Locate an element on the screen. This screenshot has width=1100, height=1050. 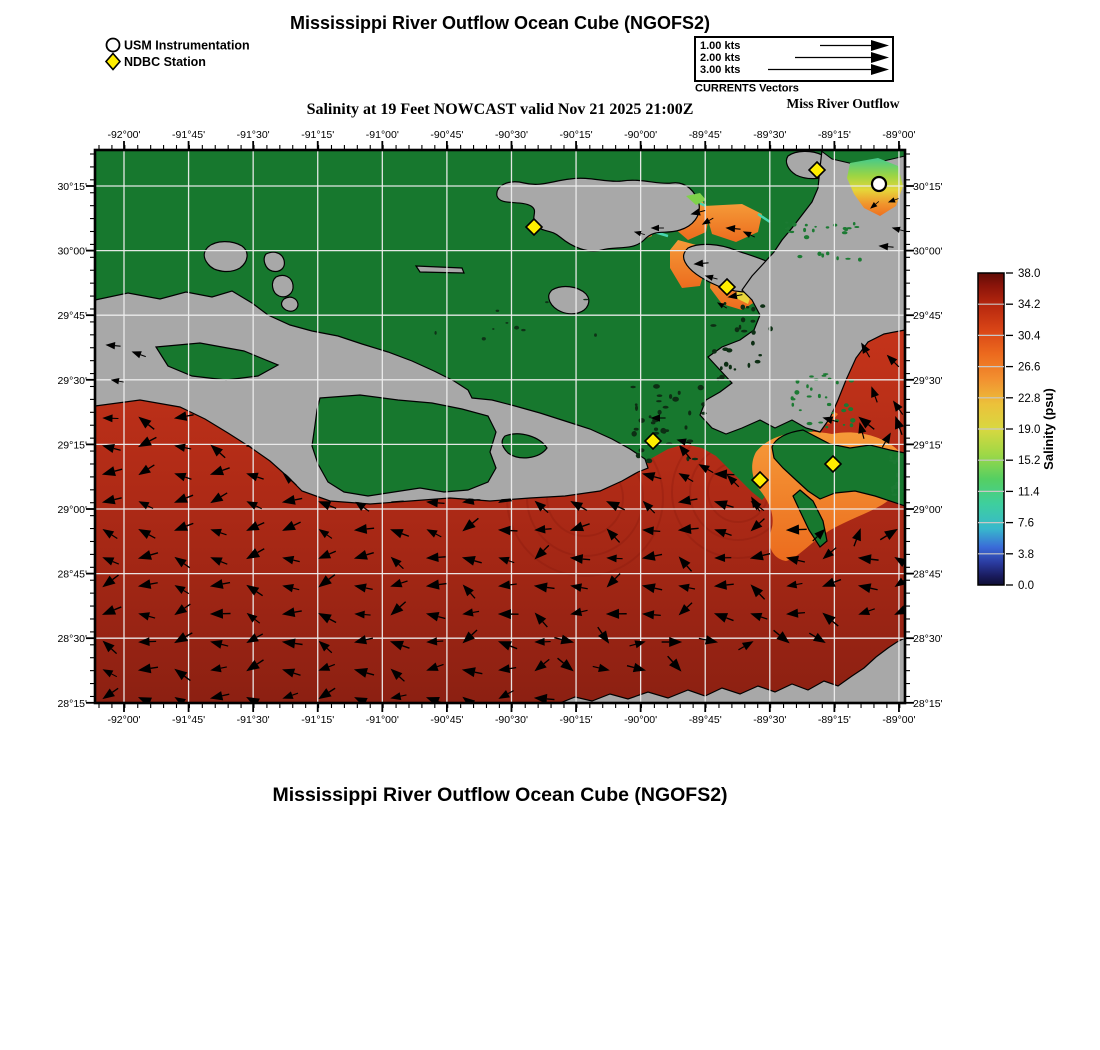
ndbc-legend-label: NDBC Station is located at coordinates (165, 62).